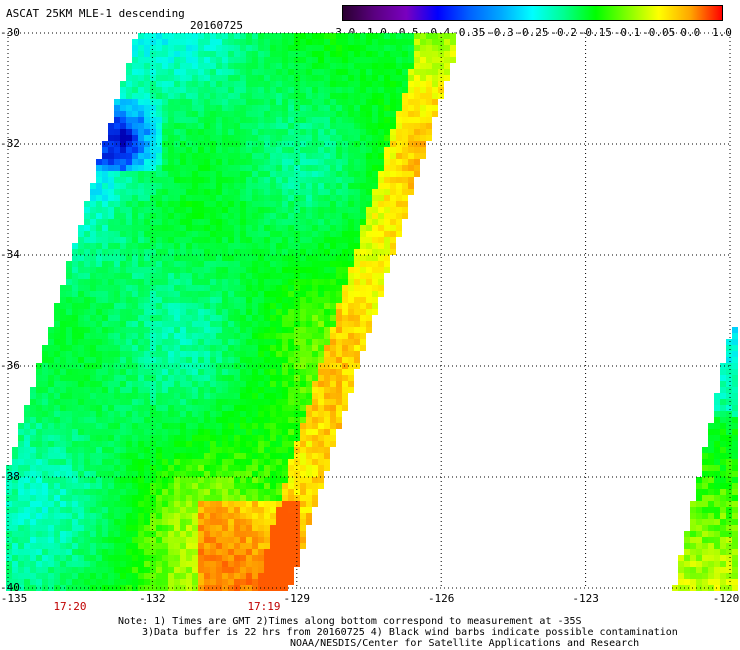 The height and width of the screenshot is (650, 740). I want to click on colorbar-label: -0.15, so click(595, 32).